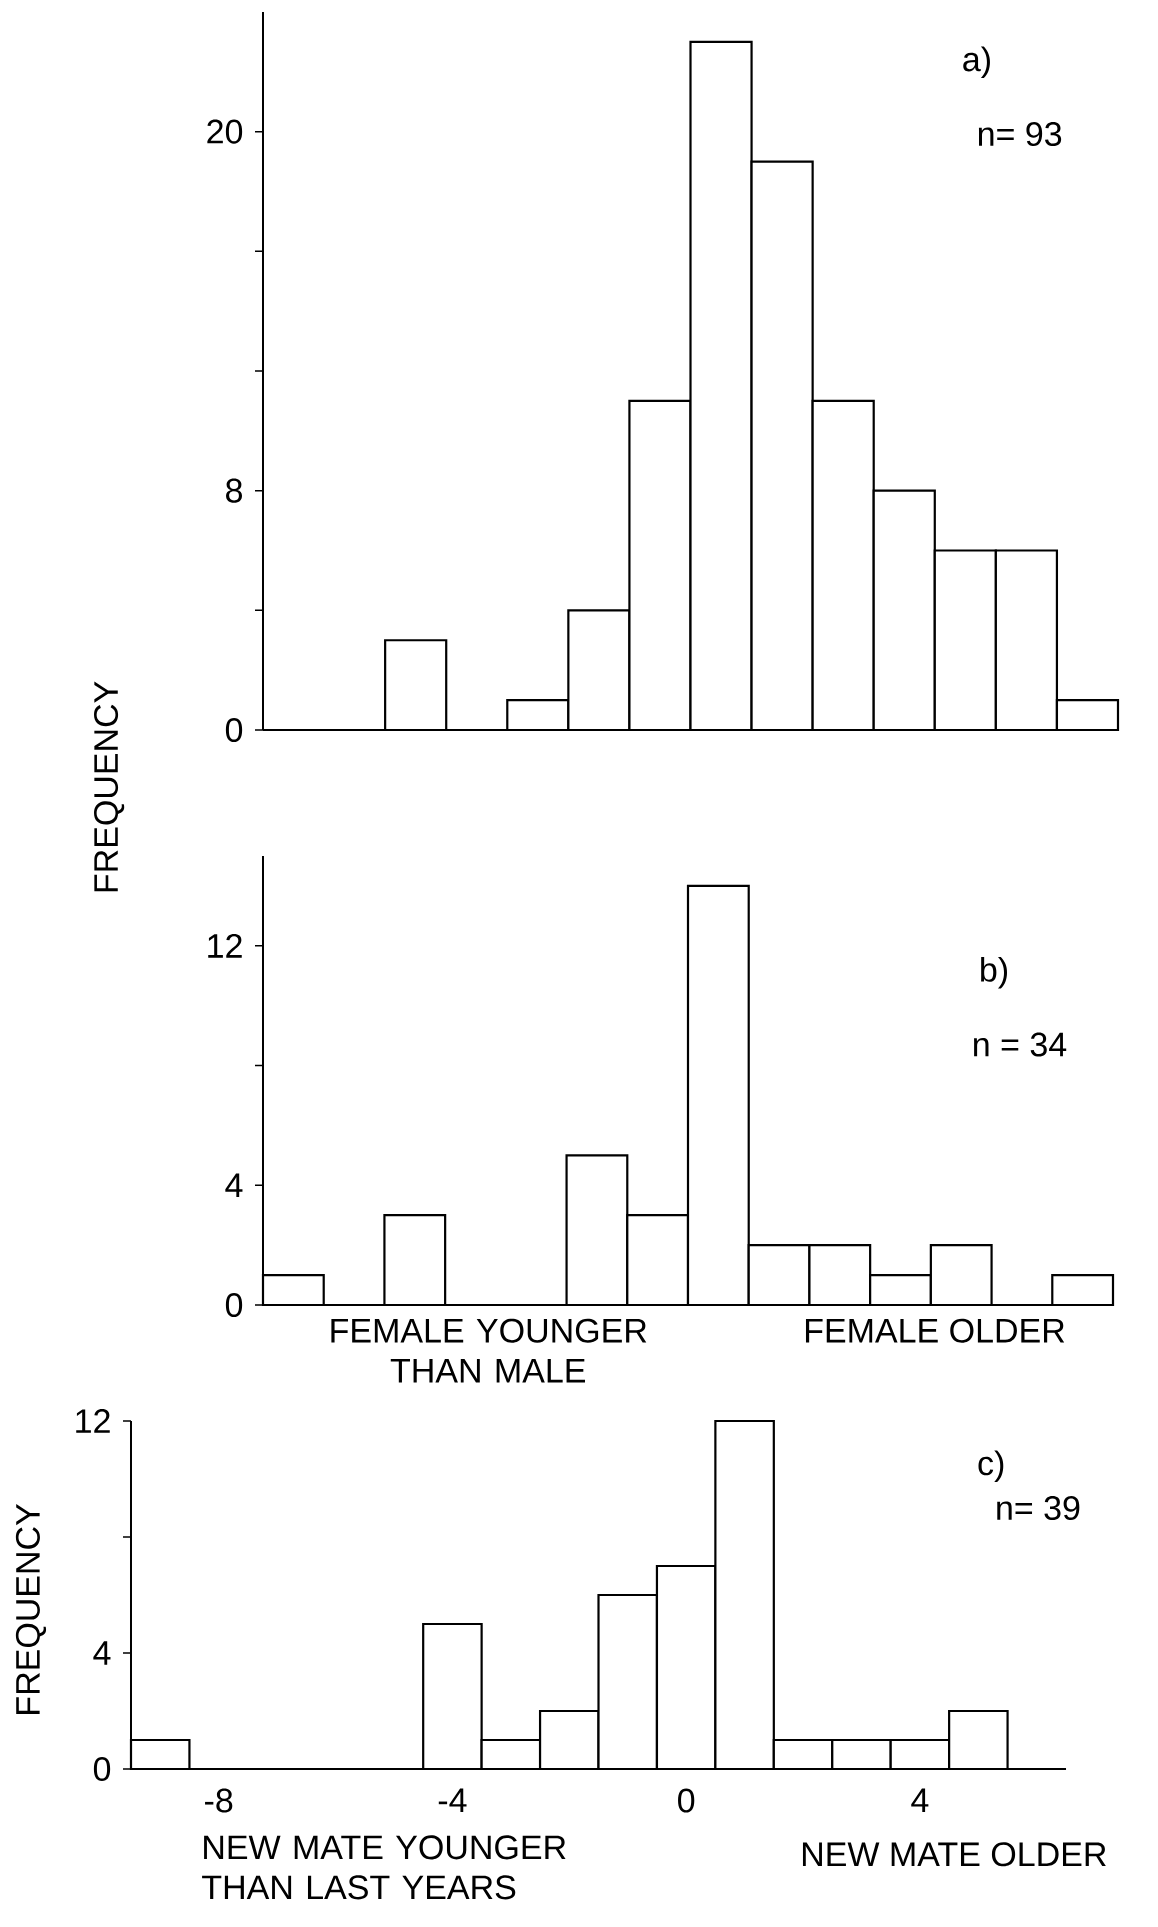 The width and height of the screenshot is (1158, 1927). Describe the element at coordinates (954, 1854) in the screenshot. I see `text: NEW MATE OLDER` at that location.